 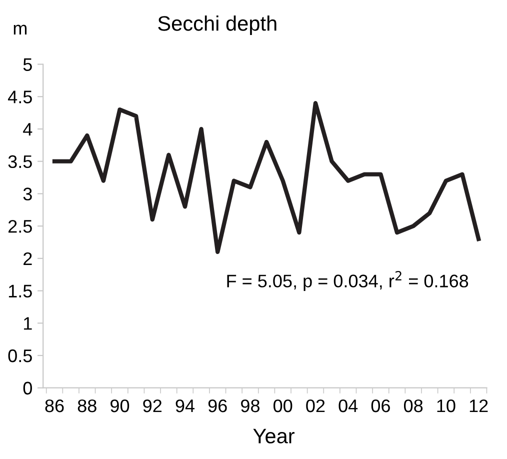 I want to click on x-tick-label: 96, so click(x=217, y=405).